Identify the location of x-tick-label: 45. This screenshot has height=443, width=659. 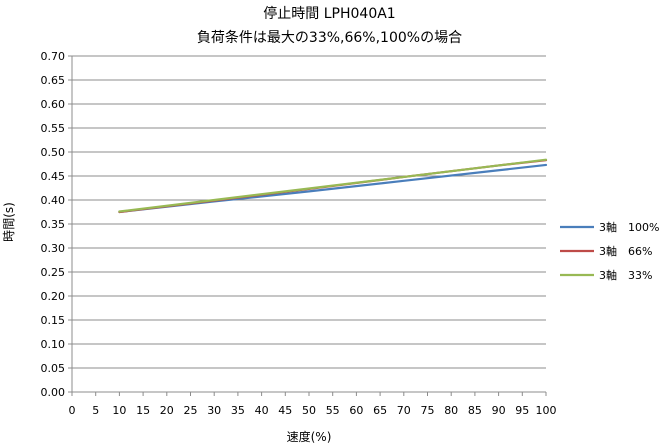
(285, 410).